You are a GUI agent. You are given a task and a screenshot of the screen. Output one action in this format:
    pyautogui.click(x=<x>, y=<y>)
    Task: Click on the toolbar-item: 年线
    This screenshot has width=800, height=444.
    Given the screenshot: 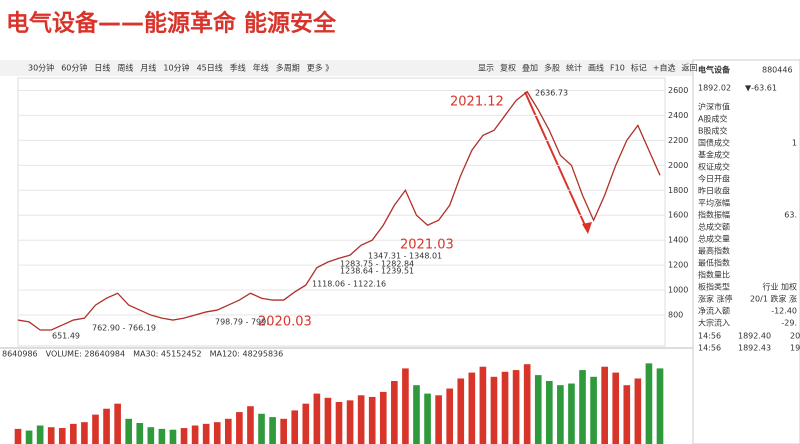 What is the action you would take?
    pyautogui.click(x=261, y=68)
    